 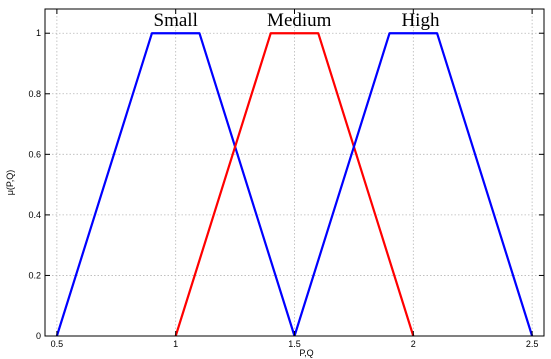 I want to click on y-tick-label: 0.4, so click(x=34, y=215).